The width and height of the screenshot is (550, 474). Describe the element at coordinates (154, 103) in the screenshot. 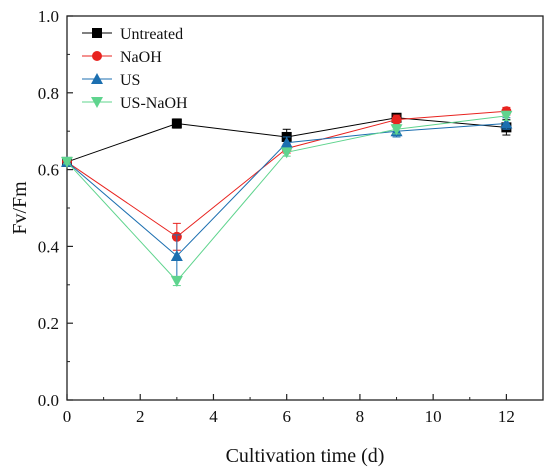

I see `legend-label: US-NaOH` at that location.